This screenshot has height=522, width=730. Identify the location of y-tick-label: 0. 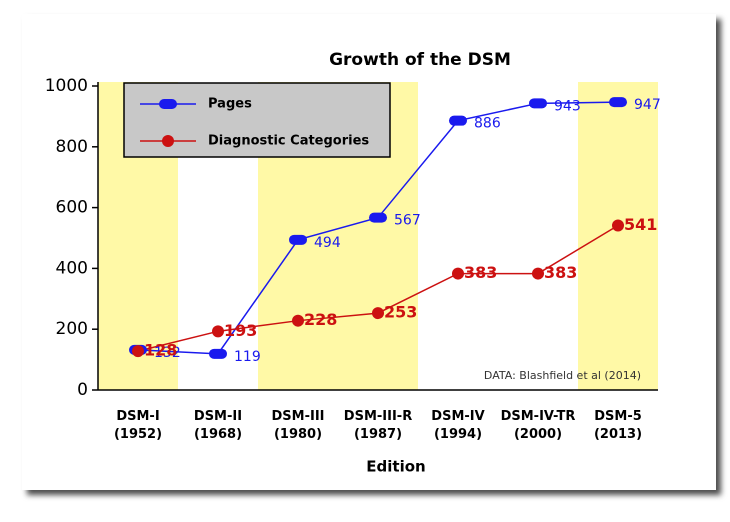
(82, 390).